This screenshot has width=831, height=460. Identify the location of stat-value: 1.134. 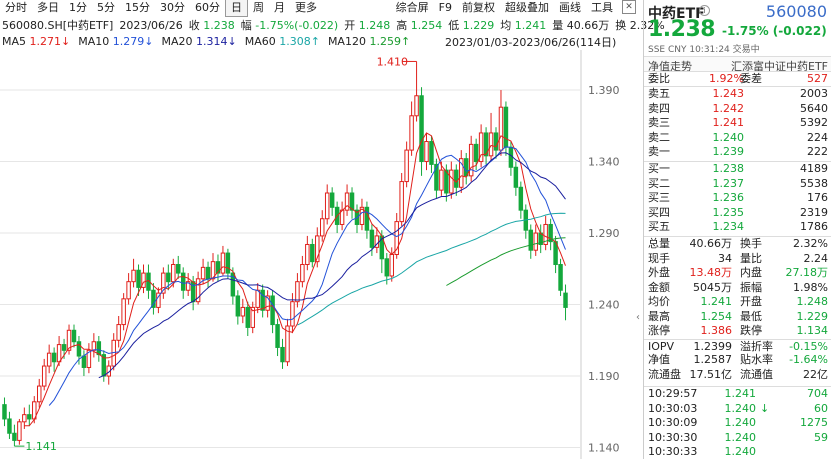
(812, 330).